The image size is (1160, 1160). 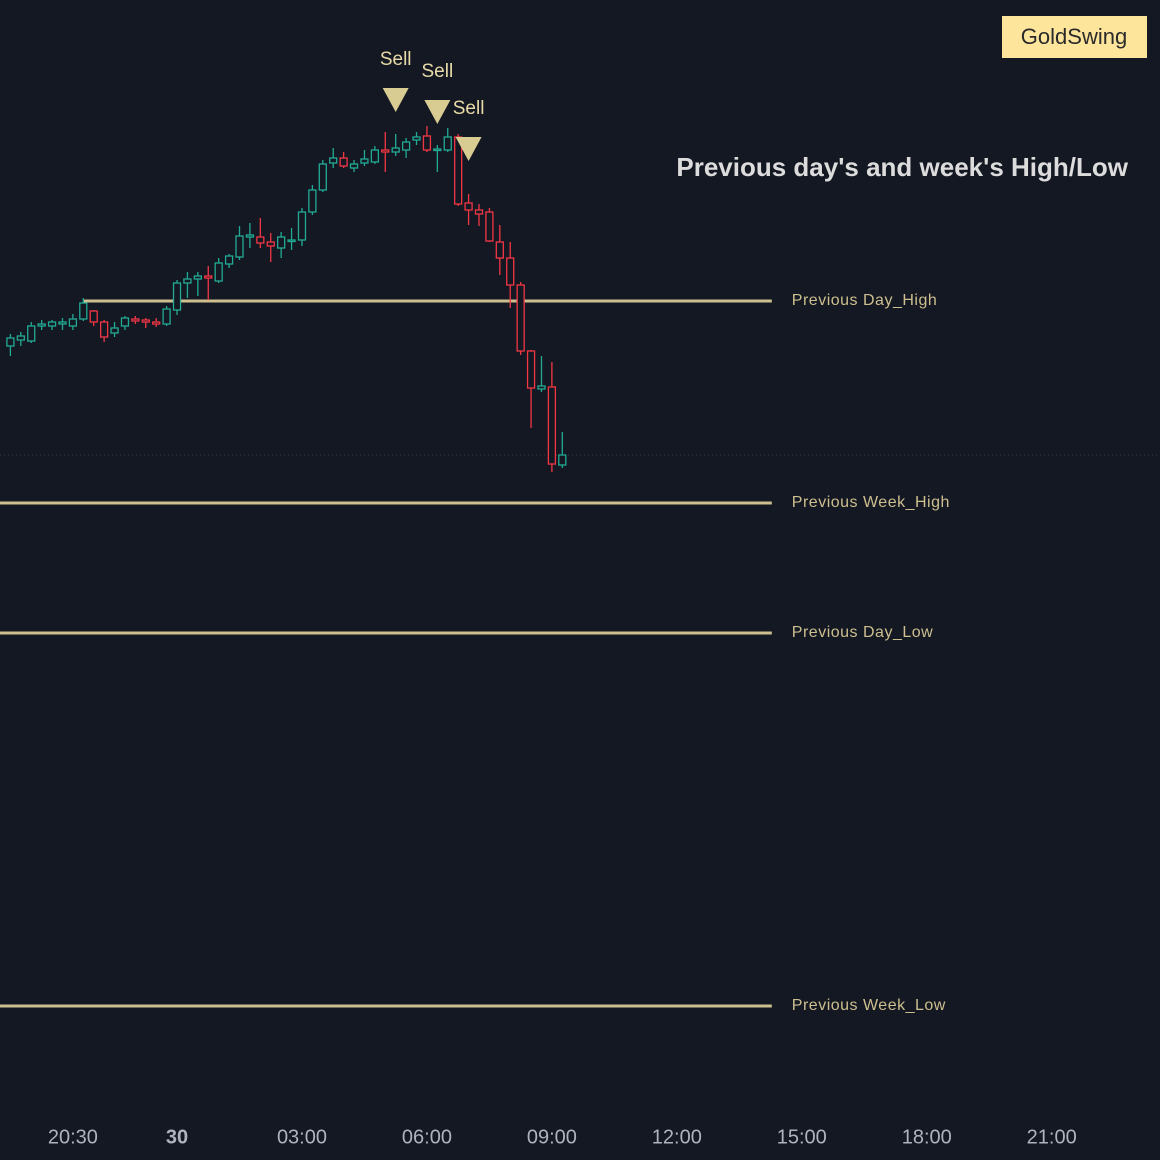 I want to click on badge-box, so click(x=1074, y=37).